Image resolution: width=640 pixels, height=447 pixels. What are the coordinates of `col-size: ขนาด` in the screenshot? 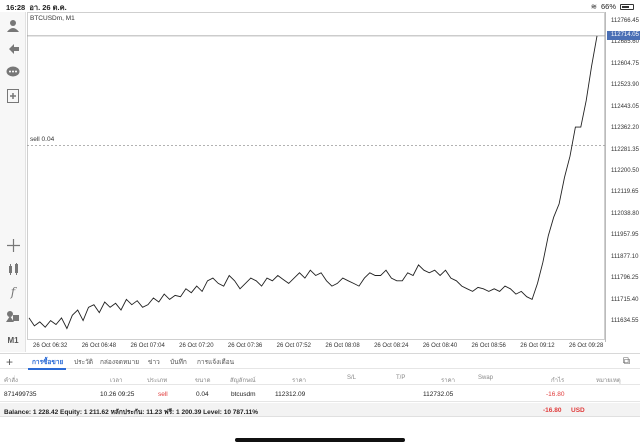 It's located at (203, 381).